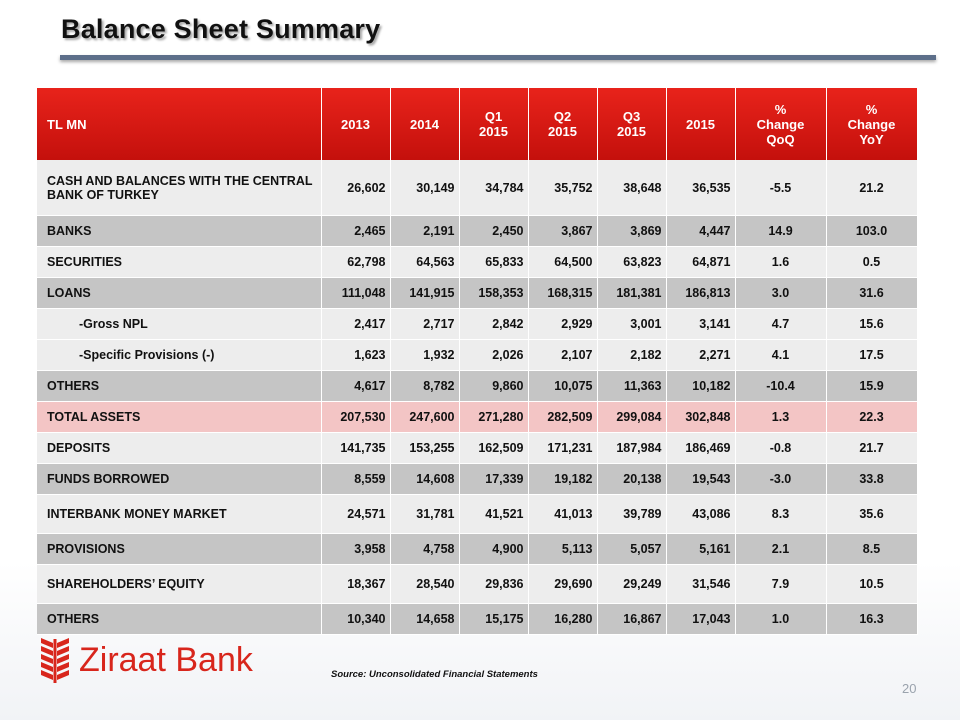 The width and height of the screenshot is (960, 720). I want to click on value-cell: 15,175, so click(494, 619).